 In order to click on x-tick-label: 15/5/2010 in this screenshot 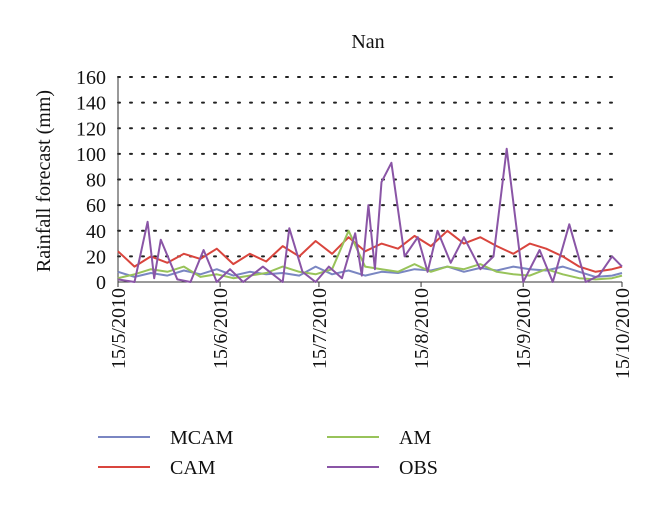, I will do `click(119, 328)`.